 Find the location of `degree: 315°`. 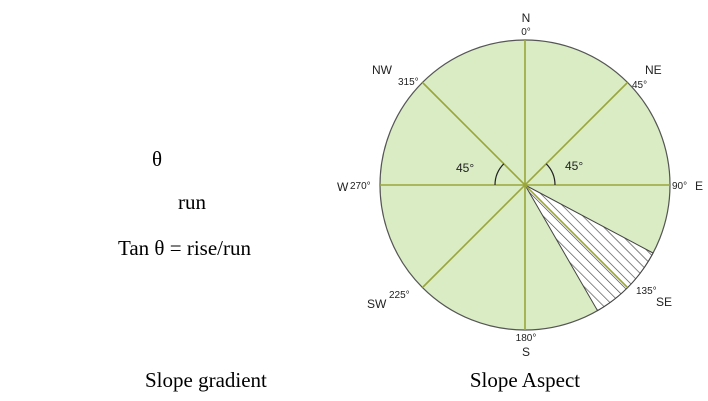

degree: 315° is located at coordinates (408, 82).